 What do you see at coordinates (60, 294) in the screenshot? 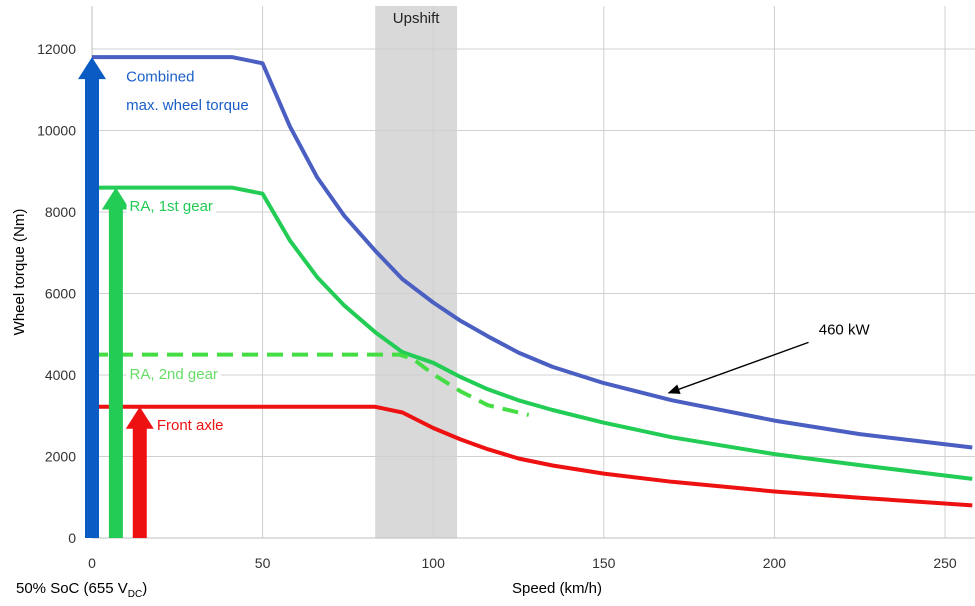
I see `y-tick-label: 6000` at bounding box center [60, 294].